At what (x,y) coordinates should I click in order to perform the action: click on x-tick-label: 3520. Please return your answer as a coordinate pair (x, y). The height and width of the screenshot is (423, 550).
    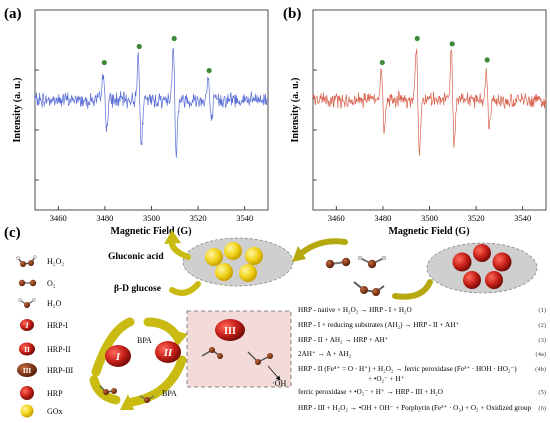
    Looking at the image, I should click on (476, 218).